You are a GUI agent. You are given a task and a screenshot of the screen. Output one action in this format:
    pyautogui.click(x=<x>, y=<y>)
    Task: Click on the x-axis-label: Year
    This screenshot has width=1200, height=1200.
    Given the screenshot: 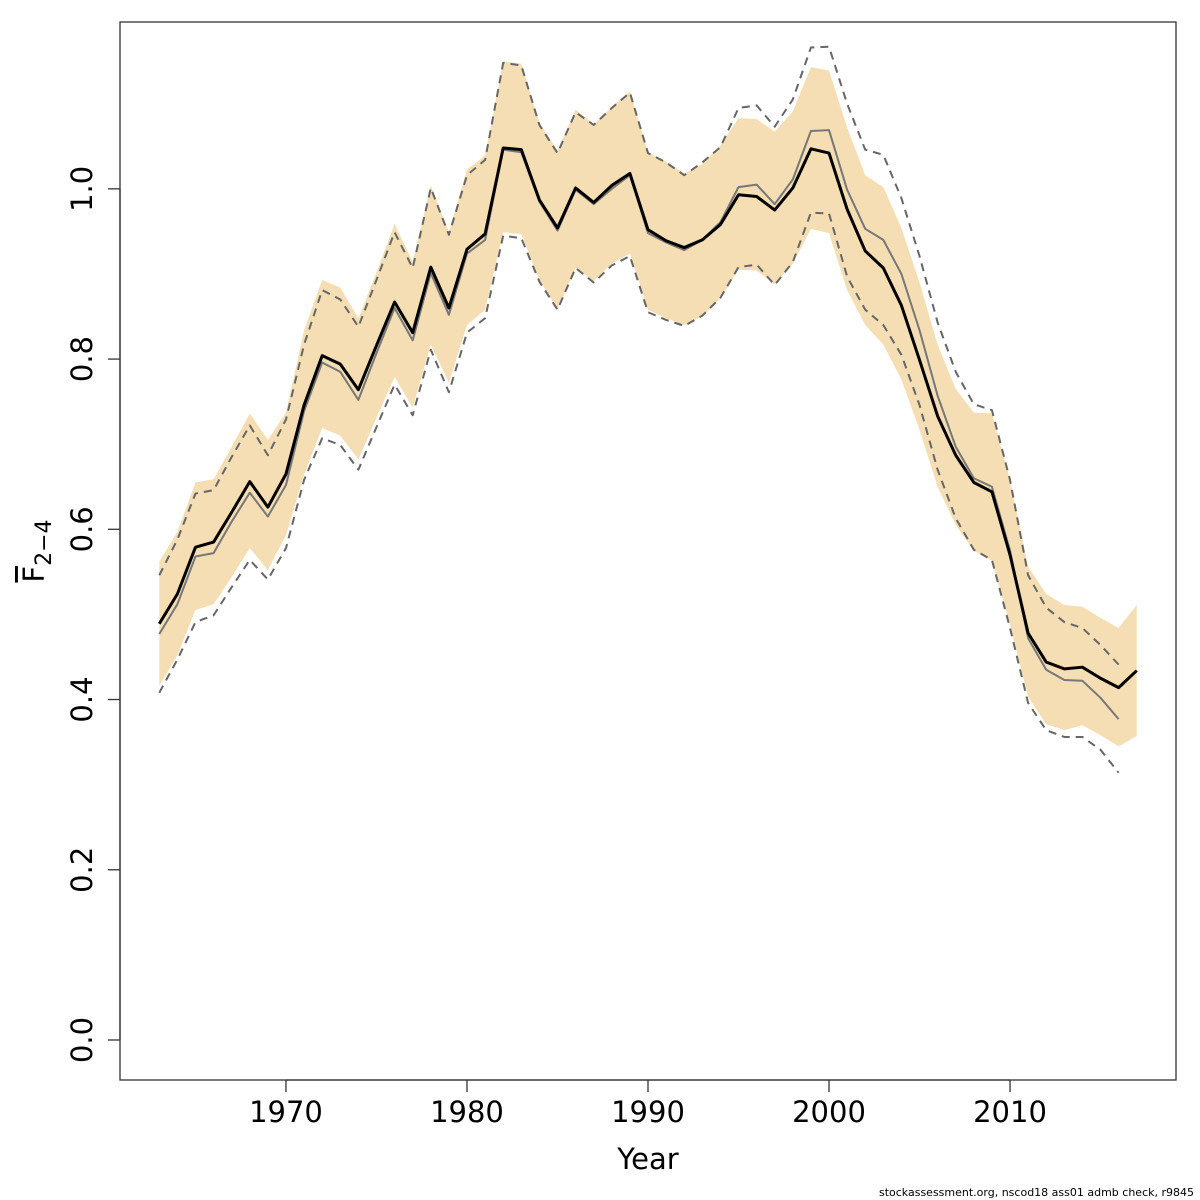 What is the action you would take?
    pyautogui.click(x=647, y=1159)
    